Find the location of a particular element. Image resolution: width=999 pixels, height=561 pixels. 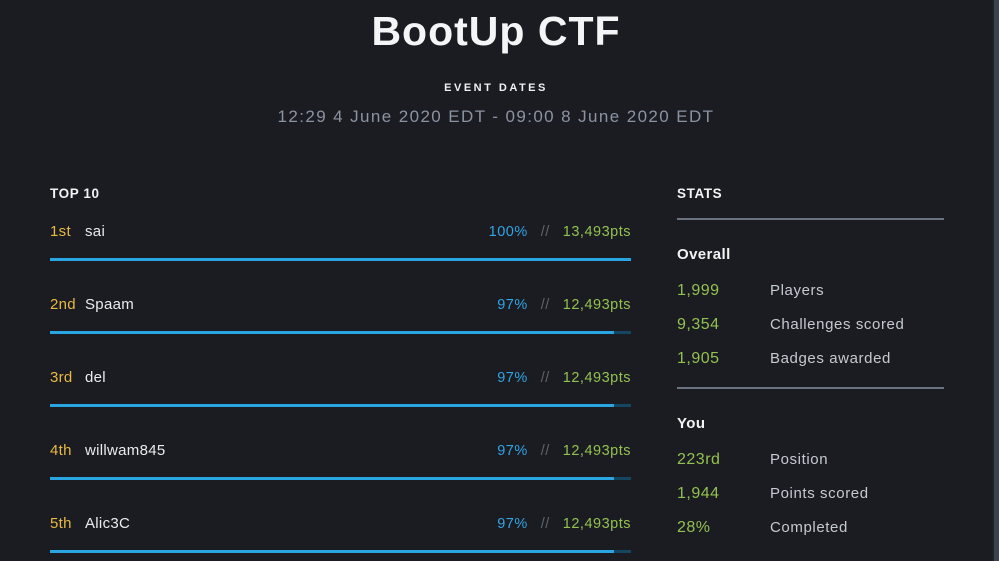

stat-label: Position is located at coordinates (799, 459).